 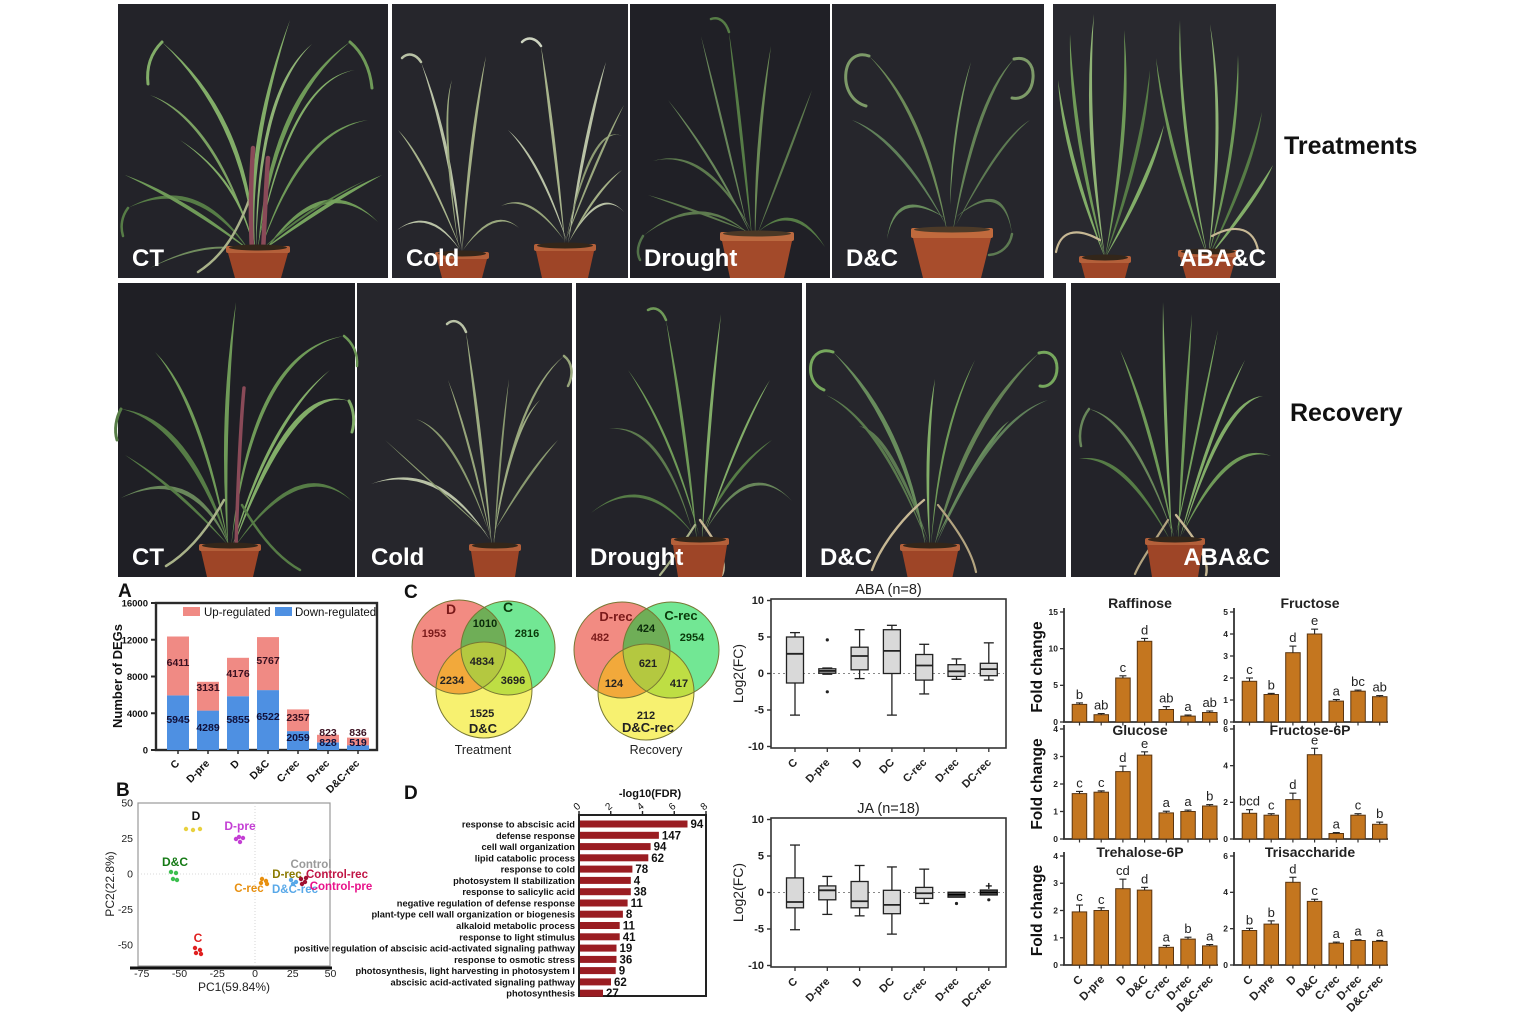 What do you see at coordinates (178, 720) in the screenshot?
I see `svg-text: 5945` at bounding box center [178, 720].